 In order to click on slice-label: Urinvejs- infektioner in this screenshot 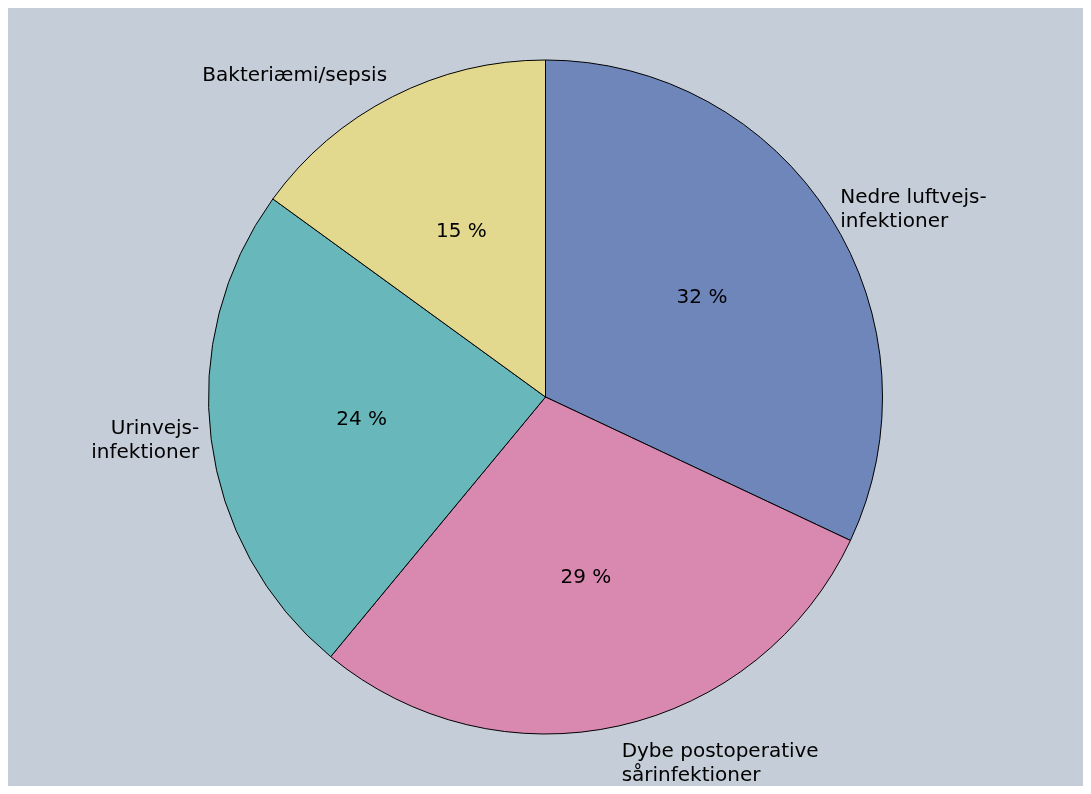, I will do `click(146, 438)`.